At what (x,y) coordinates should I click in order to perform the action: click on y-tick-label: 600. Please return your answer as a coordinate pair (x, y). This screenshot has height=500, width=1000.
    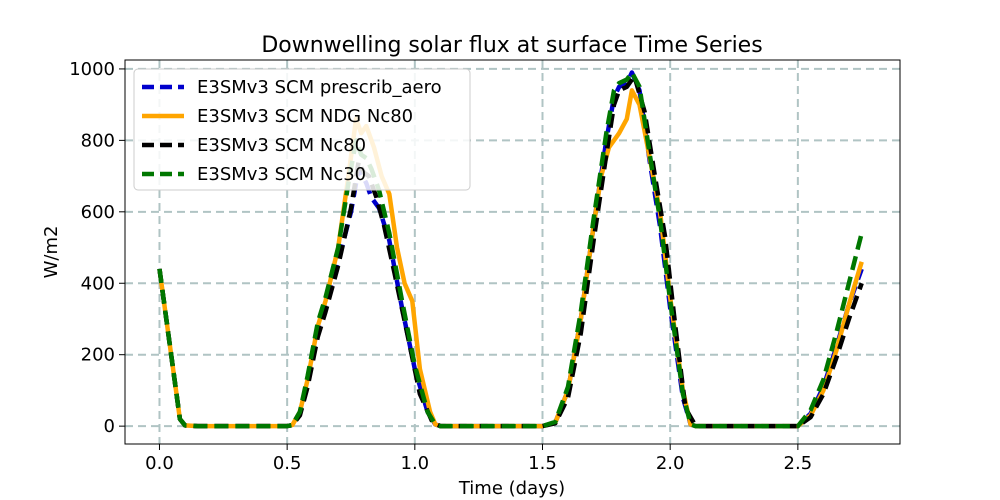
    Looking at the image, I should click on (98, 212).